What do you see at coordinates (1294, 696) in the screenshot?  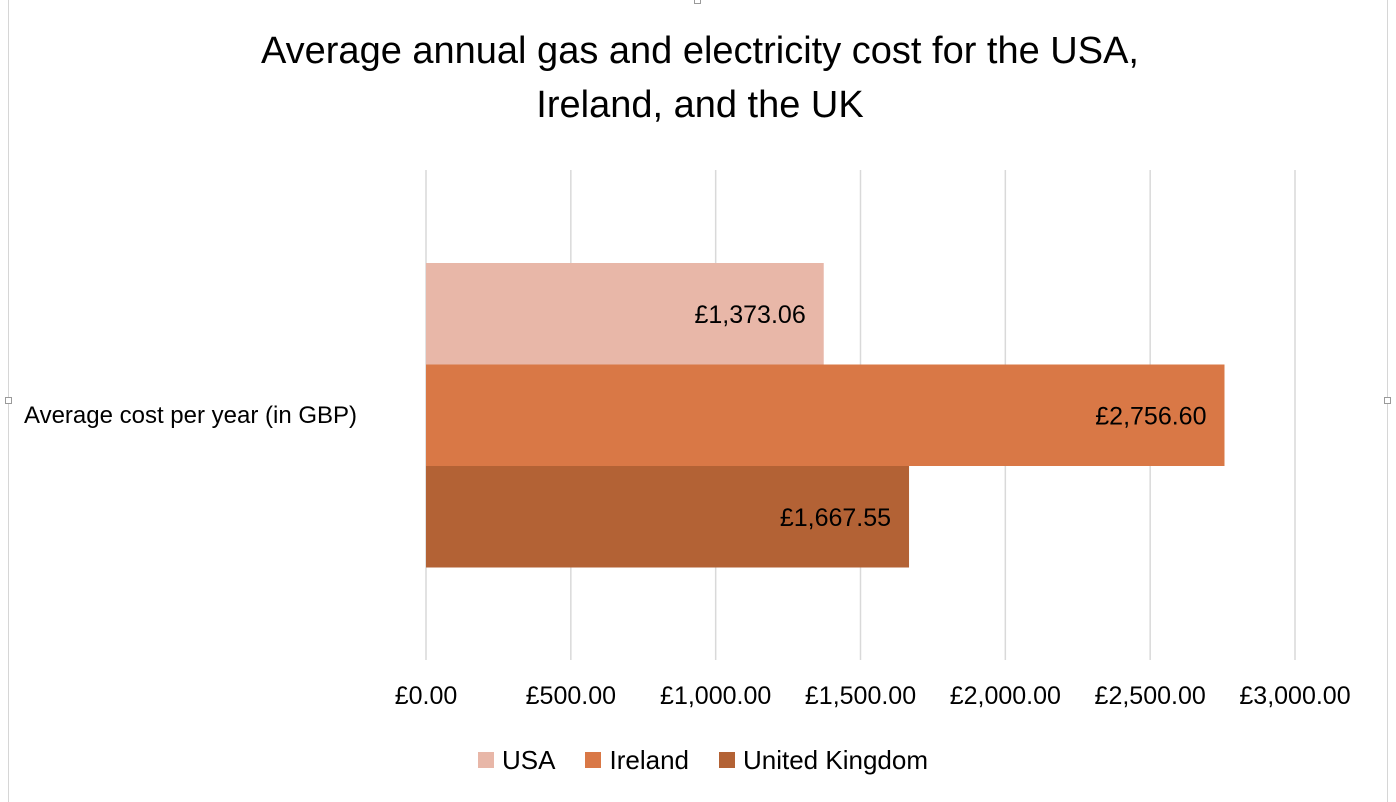 I see `x-tick-label: £3,000.00` at bounding box center [1294, 696].